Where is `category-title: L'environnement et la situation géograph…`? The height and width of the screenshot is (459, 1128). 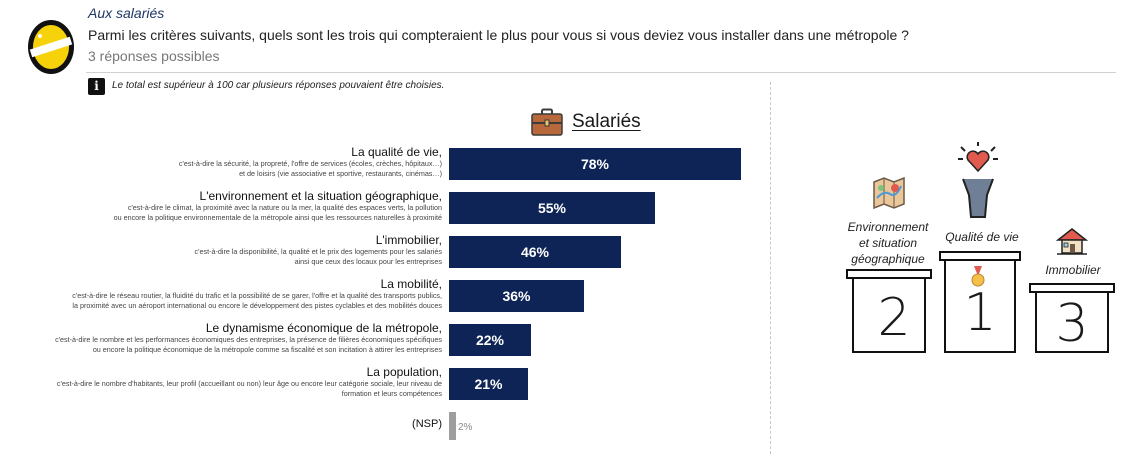
category-title: L'environnement et la situation géograph… is located at coordinates (320, 196).